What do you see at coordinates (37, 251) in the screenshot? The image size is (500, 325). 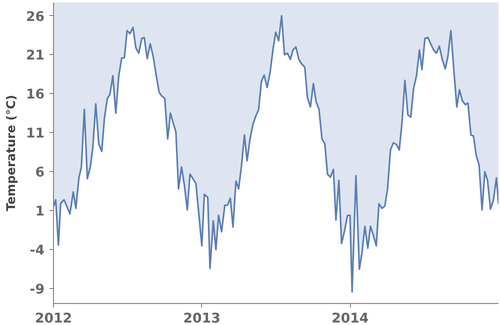 I see `y-tick-label: -4` at bounding box center [37, 251].